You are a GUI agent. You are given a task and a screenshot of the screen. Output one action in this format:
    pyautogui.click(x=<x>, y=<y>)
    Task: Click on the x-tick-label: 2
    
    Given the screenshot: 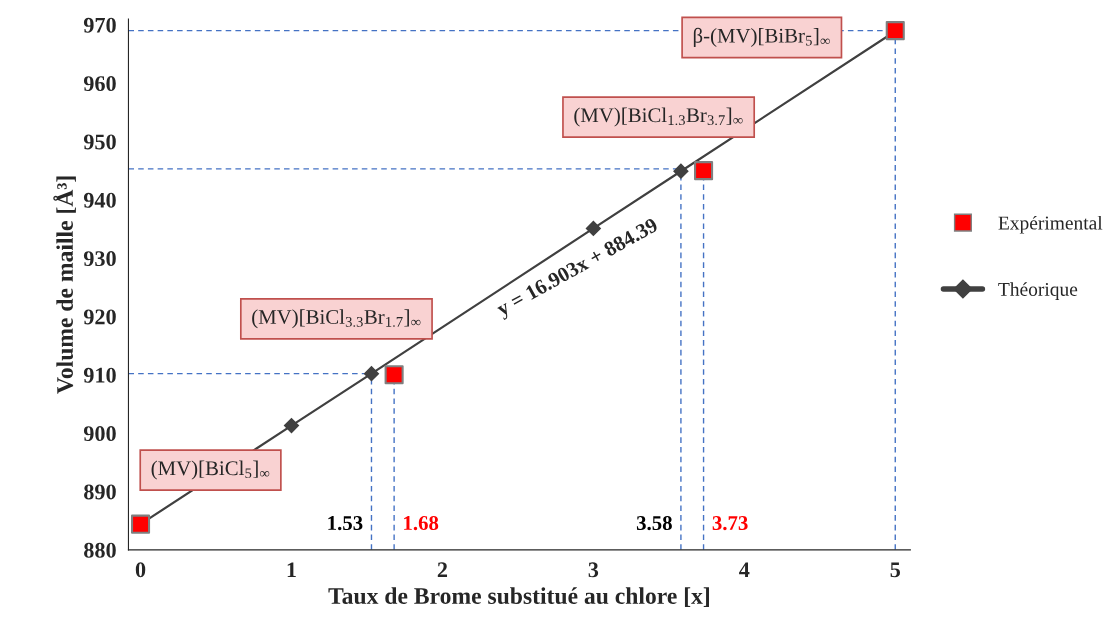 What is the action you would take?
    pyautogui.click(x=442, y=570)
    